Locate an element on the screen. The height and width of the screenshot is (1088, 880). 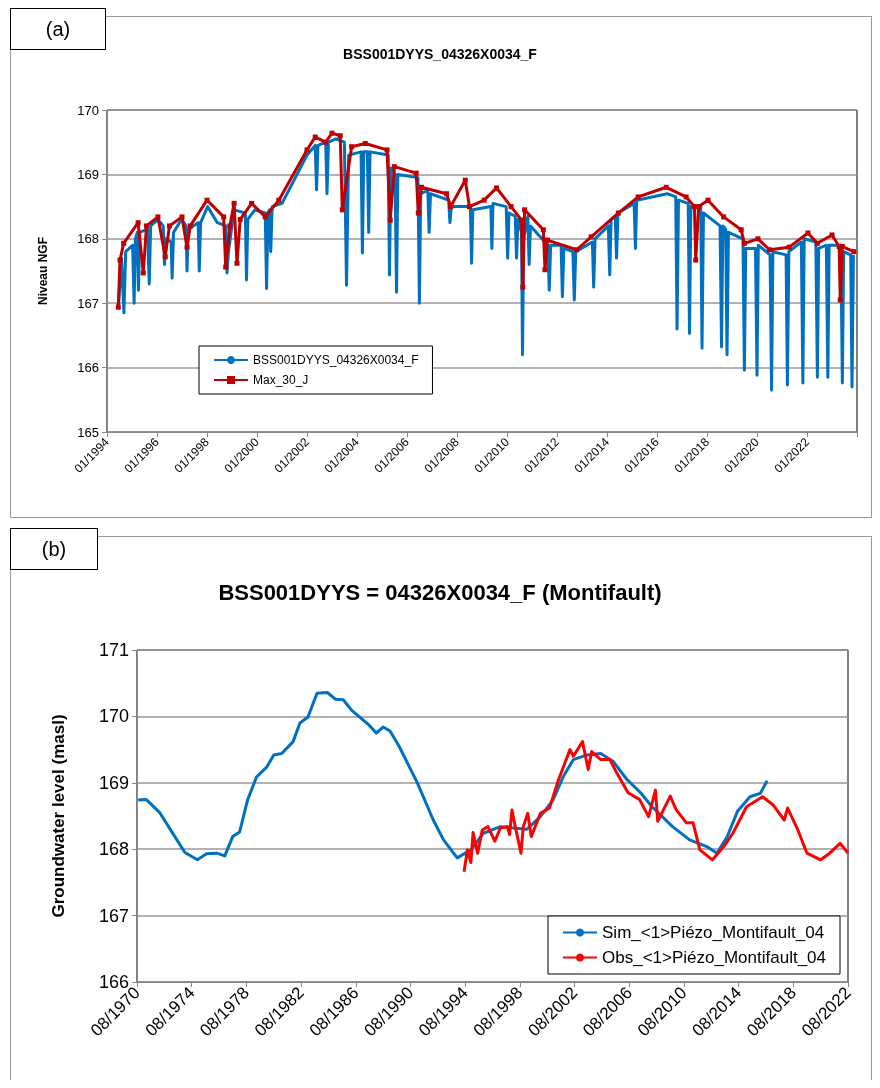
chart-title: BSS001DYYS = 04326X0034_F (Montifault) is located at coordinates (440, 592).